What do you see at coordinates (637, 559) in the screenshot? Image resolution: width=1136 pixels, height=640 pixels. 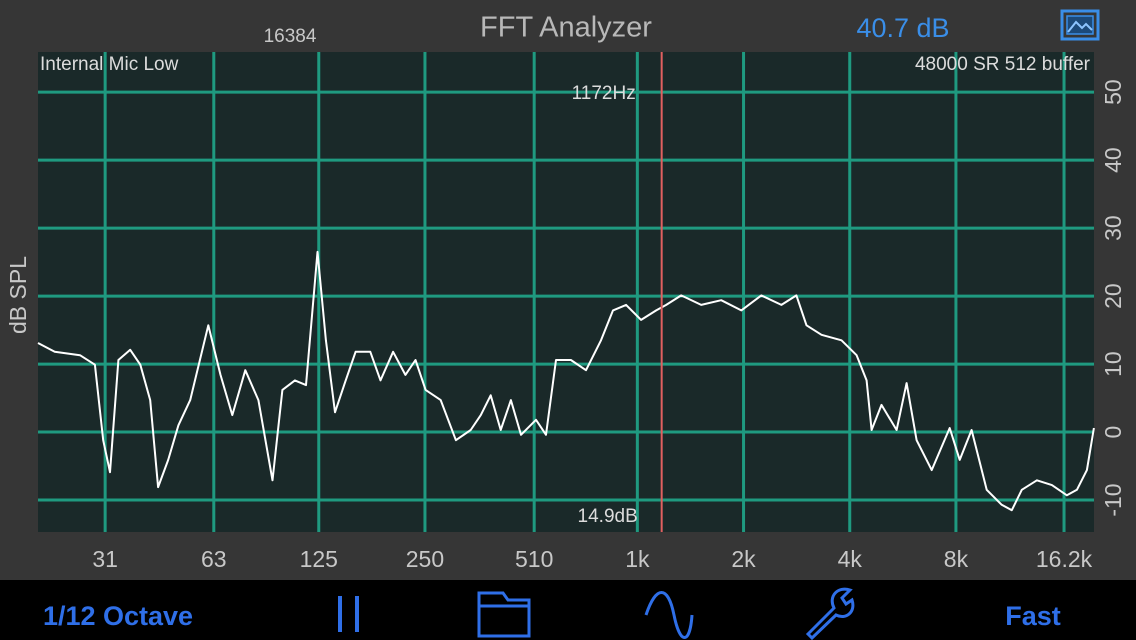 I see `x-tick-label: 1k` at bounding box center [637, 559].